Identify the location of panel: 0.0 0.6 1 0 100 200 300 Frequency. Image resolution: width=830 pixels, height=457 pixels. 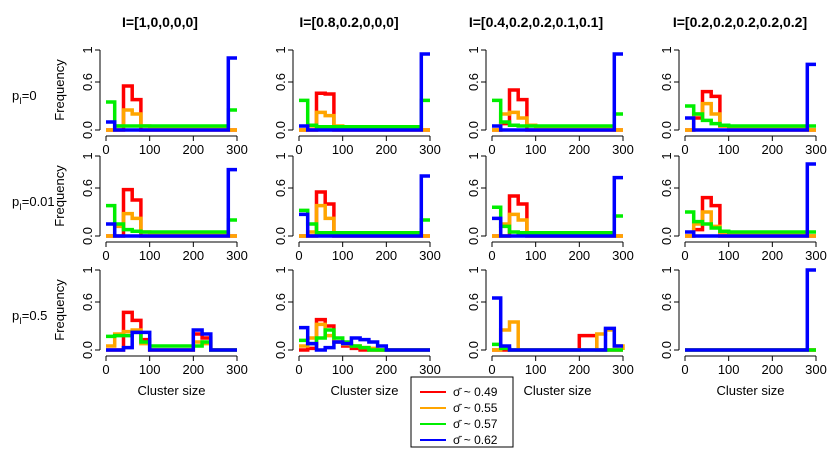
(150, 207).